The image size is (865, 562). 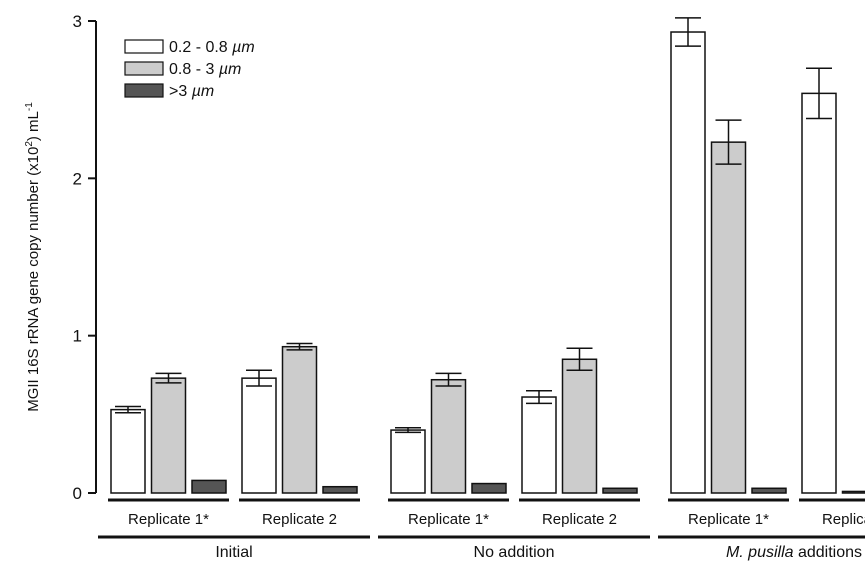 What do you see at coordinates (29, 106) in the screenshot?
I see `y-axis-label-part: -1` at bounding box center [29, 106].